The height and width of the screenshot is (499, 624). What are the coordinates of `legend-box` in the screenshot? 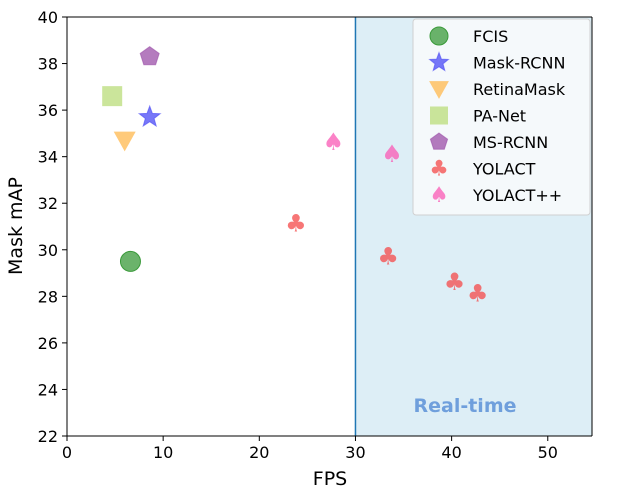 It's located at (501, 117).